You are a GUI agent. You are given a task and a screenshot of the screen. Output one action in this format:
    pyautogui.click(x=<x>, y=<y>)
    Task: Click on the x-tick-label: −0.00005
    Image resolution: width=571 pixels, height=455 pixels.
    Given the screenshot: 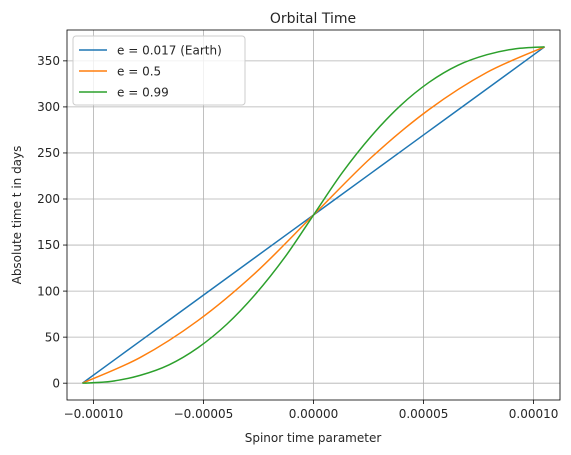 What is the action you would take?
    pyautogui.click(x=204, y=414)
    